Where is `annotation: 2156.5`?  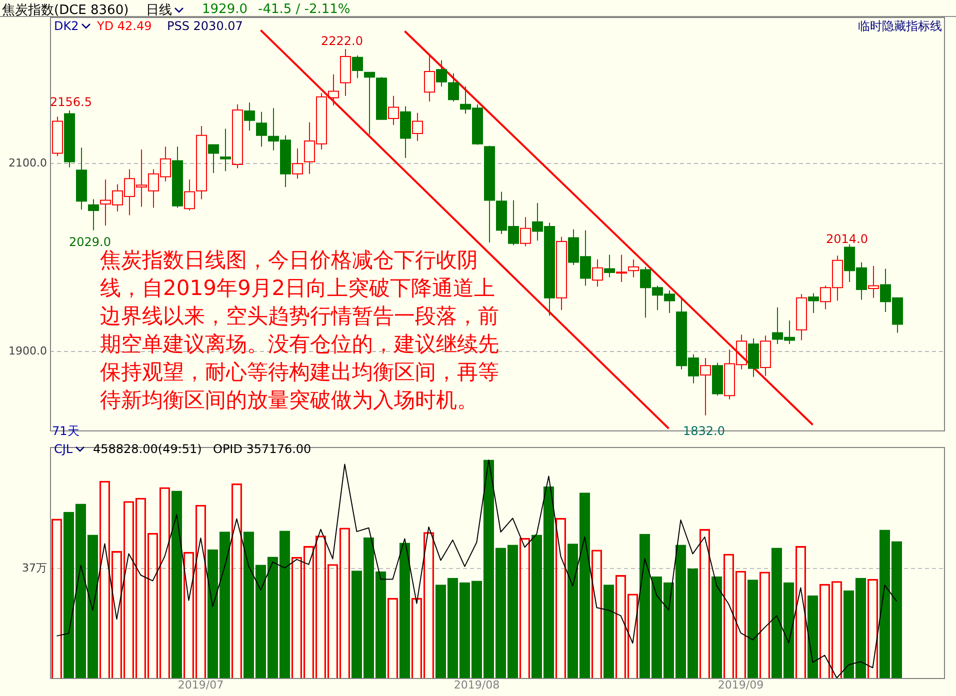 annotation: 2156.5 is located at coordinates (71, 102).